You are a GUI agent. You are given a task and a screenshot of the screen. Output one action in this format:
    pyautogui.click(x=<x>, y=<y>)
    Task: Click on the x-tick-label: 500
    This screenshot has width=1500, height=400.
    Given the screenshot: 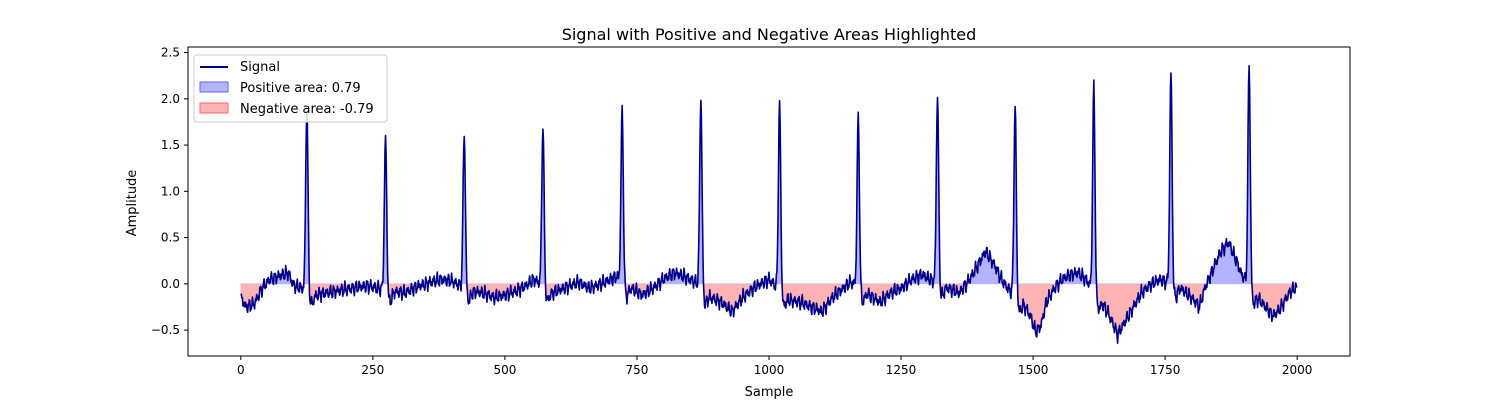 What is the action you would take?
    pyautogui.click(x=504, y=370)
    